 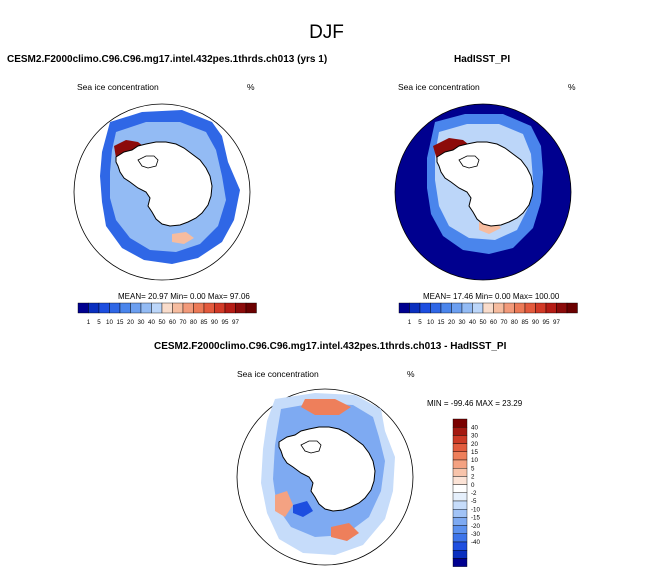 What do you see at coordinates (474, 493) in the screenshot?
I see `diff-colorbar-tick-label: -2` at bounding box center [474, 493].